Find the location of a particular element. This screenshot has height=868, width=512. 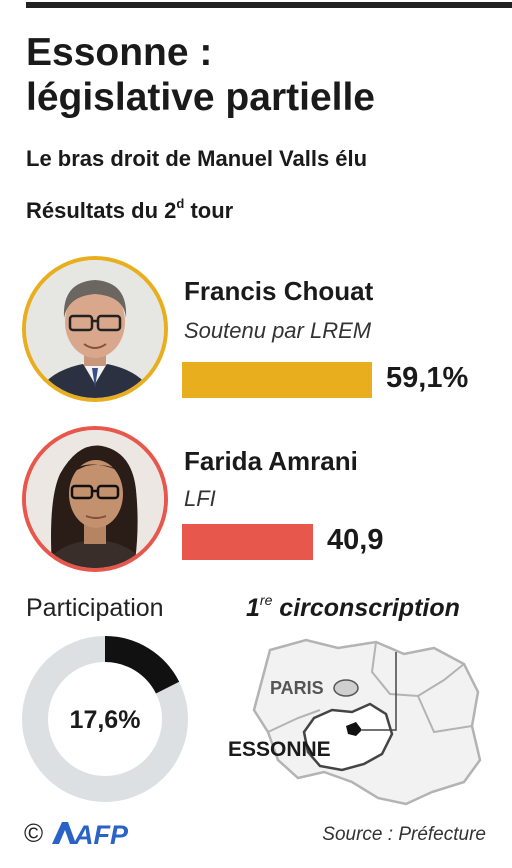

round-heading: Résultats du 2d tour is located at coordinates (130, 210).